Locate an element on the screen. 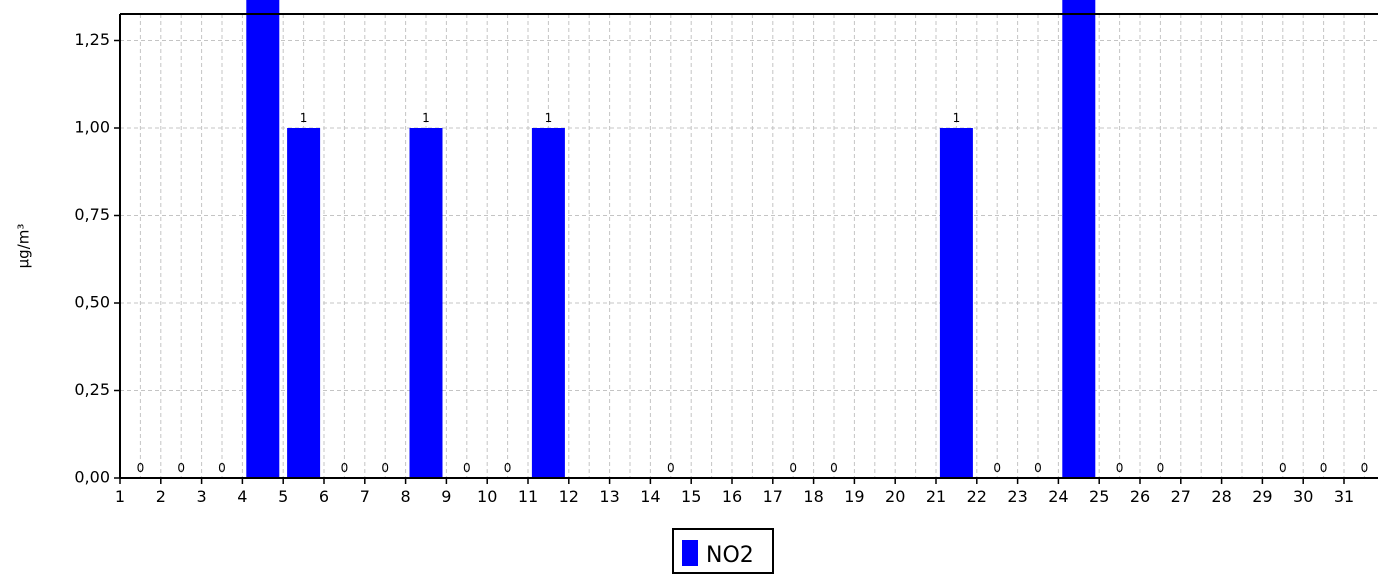 The image size is (1378, 576). data-label-day-9: 0 is located at coordinates (467, 468).